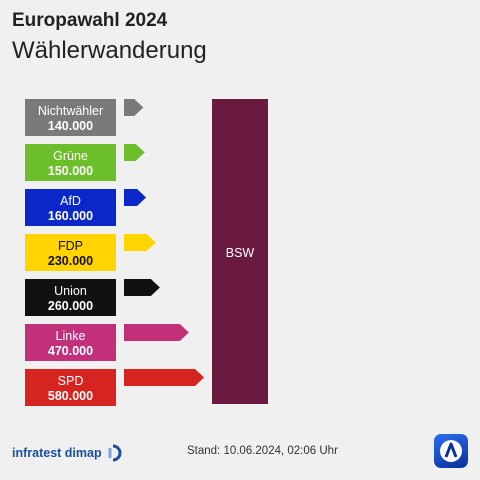  What do you see at coordinates (70, 351) in the screenshot?
I see `source-value-linke: 470.000` at bounding box center [70, 351].